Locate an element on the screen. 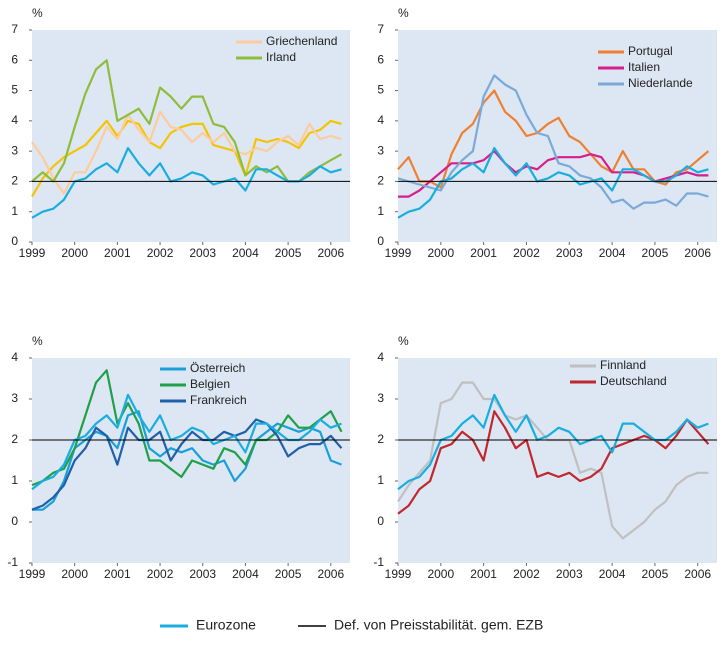 This screenshot has height=660, width=724. legend-label: Portugal is located at coordinates (650, 51).